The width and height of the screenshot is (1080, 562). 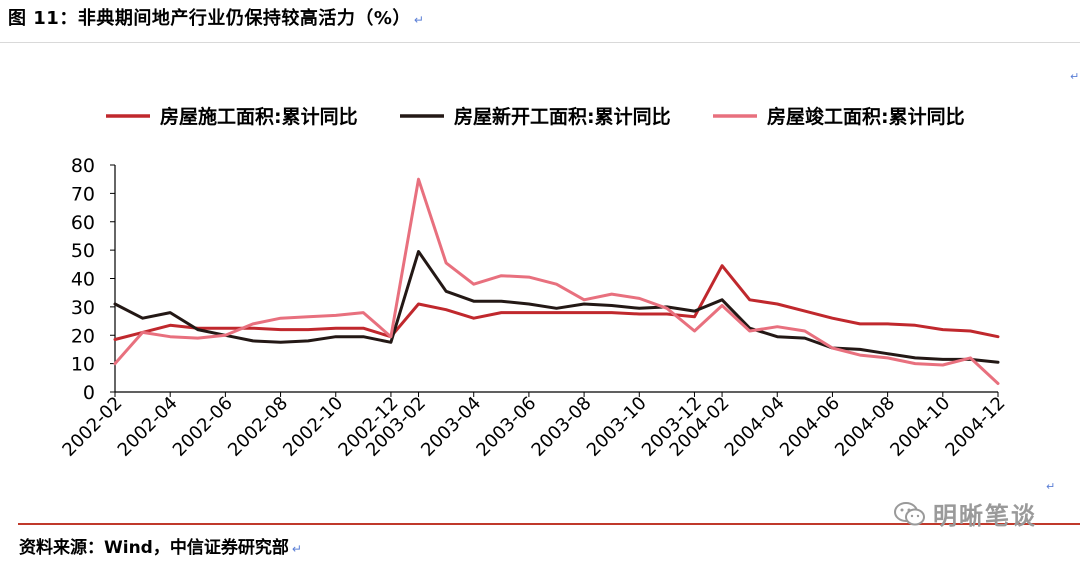 I want to click on legend-label: 房屋施工面积:累计同比, so click(x=259, y=116).